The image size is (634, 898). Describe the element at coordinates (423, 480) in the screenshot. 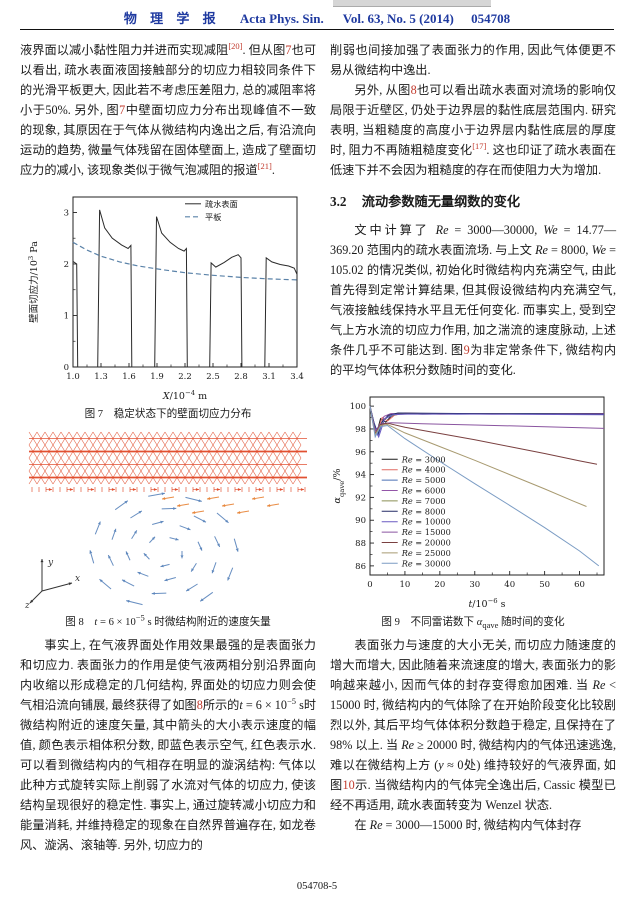

I see `svg-text: Re = 5000` at that location.